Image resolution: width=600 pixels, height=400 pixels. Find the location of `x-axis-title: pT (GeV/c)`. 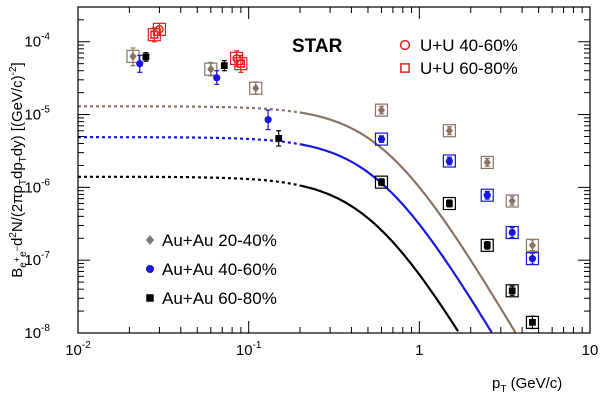

x-axis-title: pT (GeV/c) is located at coordinates (527, 385).